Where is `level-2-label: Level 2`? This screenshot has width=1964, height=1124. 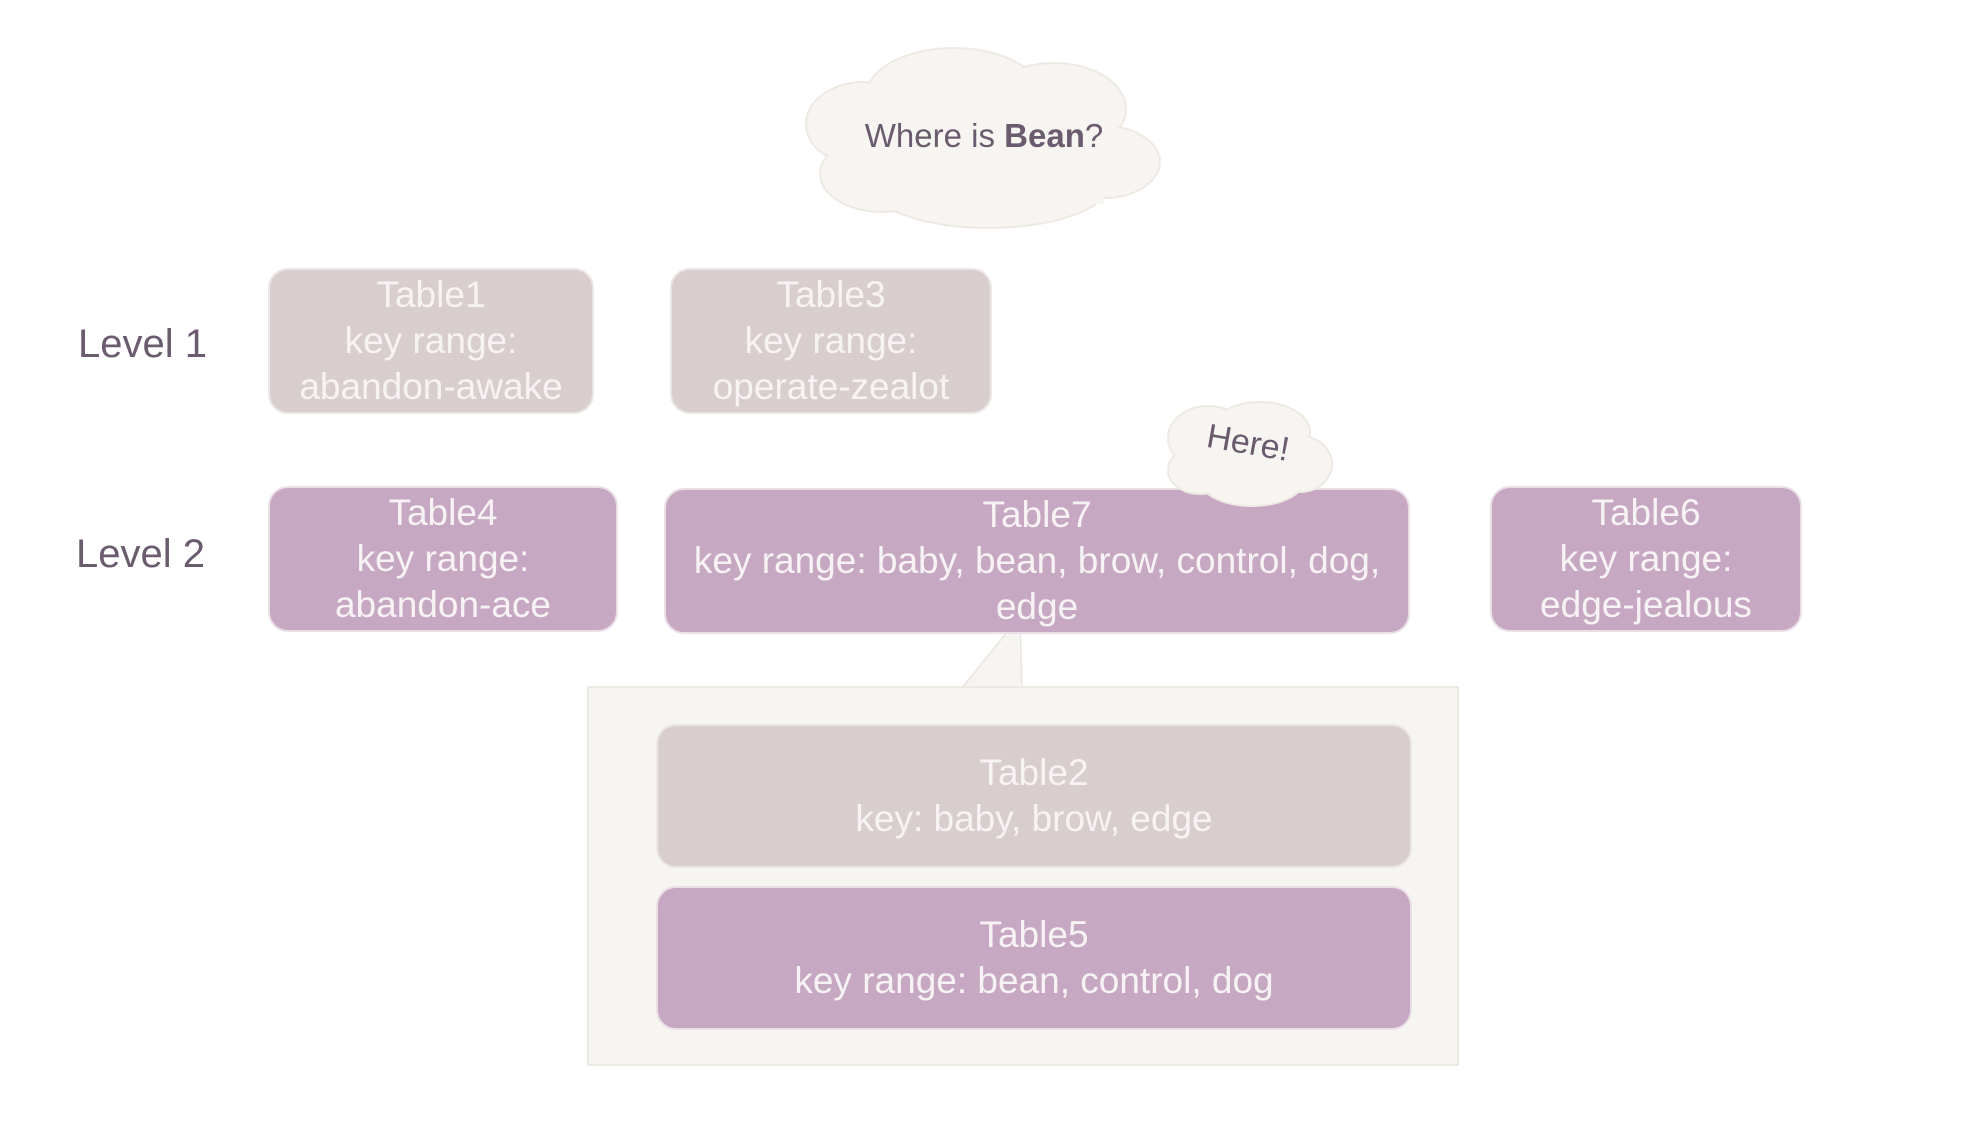
level-2-label: Level 2 is located at coordinates (140, 554).